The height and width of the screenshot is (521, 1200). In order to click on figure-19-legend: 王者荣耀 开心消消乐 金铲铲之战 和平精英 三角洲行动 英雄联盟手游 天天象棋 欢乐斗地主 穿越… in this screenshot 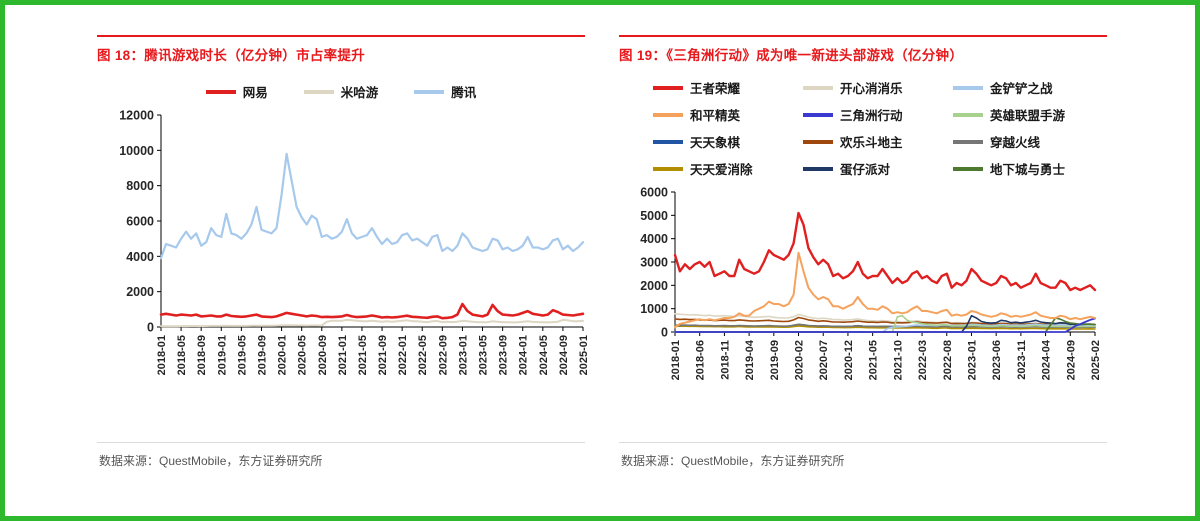, I will do `click(880, 128)`.